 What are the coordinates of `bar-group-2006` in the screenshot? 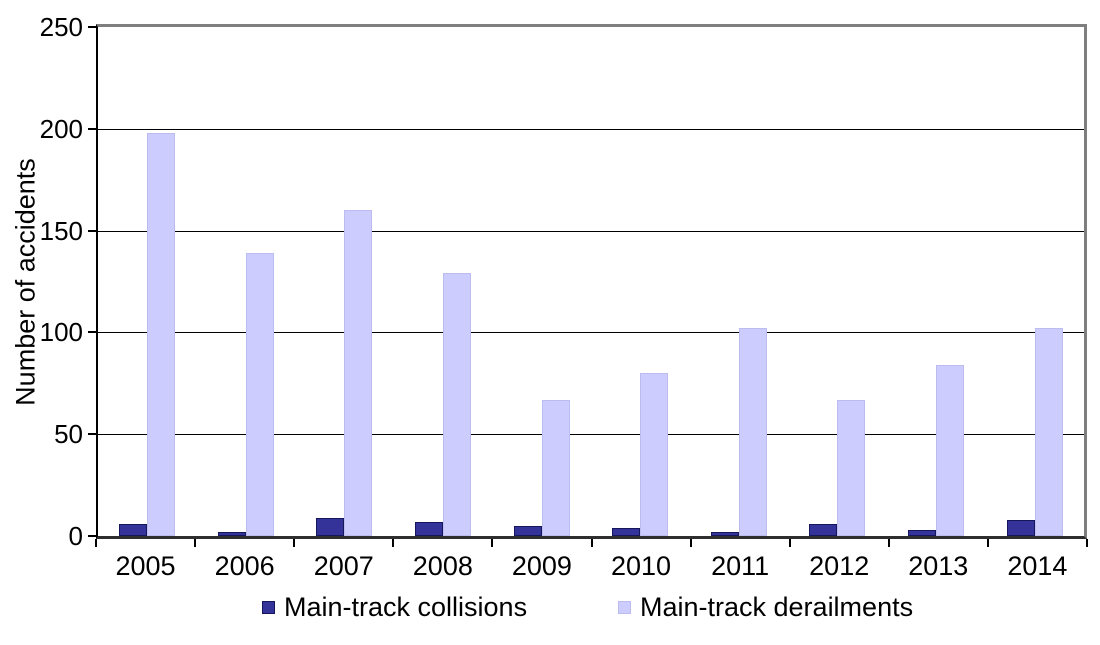 It's located at (246, 281).